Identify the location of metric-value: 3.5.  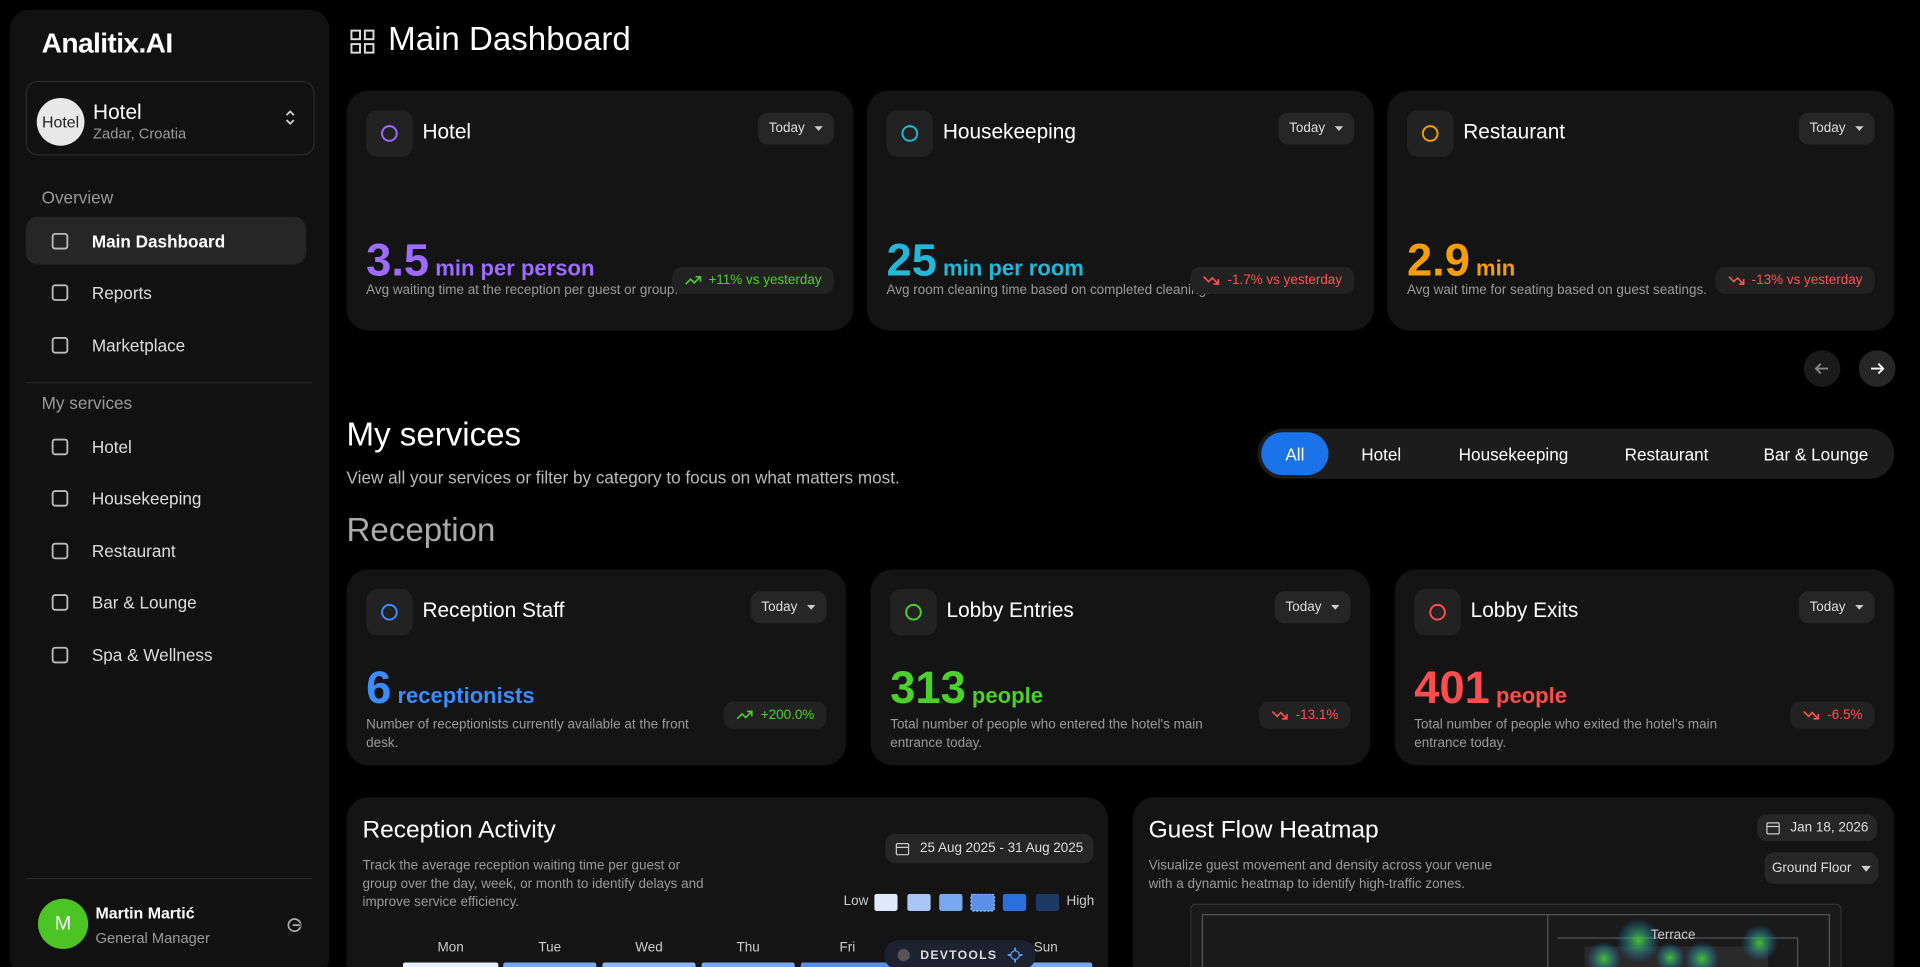
(398, 260).